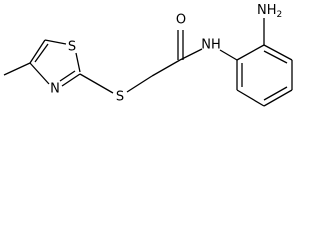 This screenshot has width=320, height=240. I want to click on subscript: 2, so click(280, 15).